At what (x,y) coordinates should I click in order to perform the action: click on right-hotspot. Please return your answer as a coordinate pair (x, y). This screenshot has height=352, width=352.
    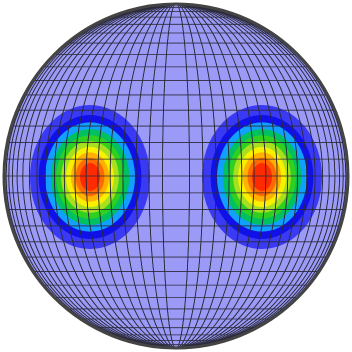
    Looking at the image, I should click on (262, 177).